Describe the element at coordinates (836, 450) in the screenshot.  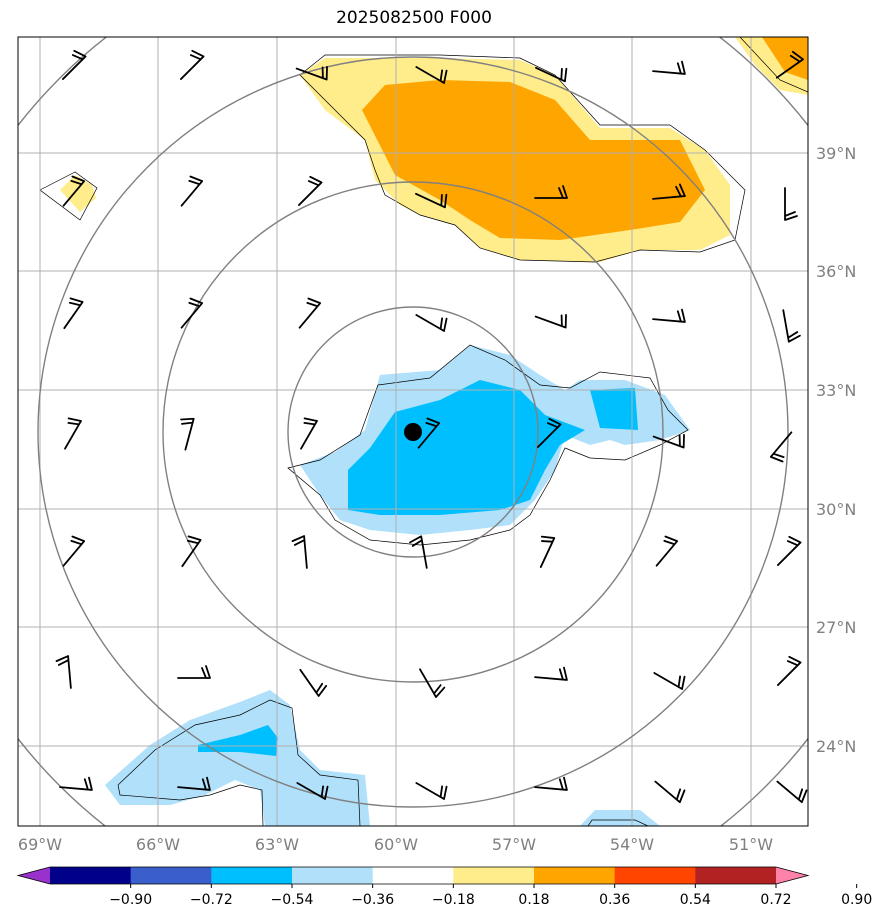
I see `latitude-labels: 39°N 36°N 33°N 30°N 27°N 24°N` at that location.